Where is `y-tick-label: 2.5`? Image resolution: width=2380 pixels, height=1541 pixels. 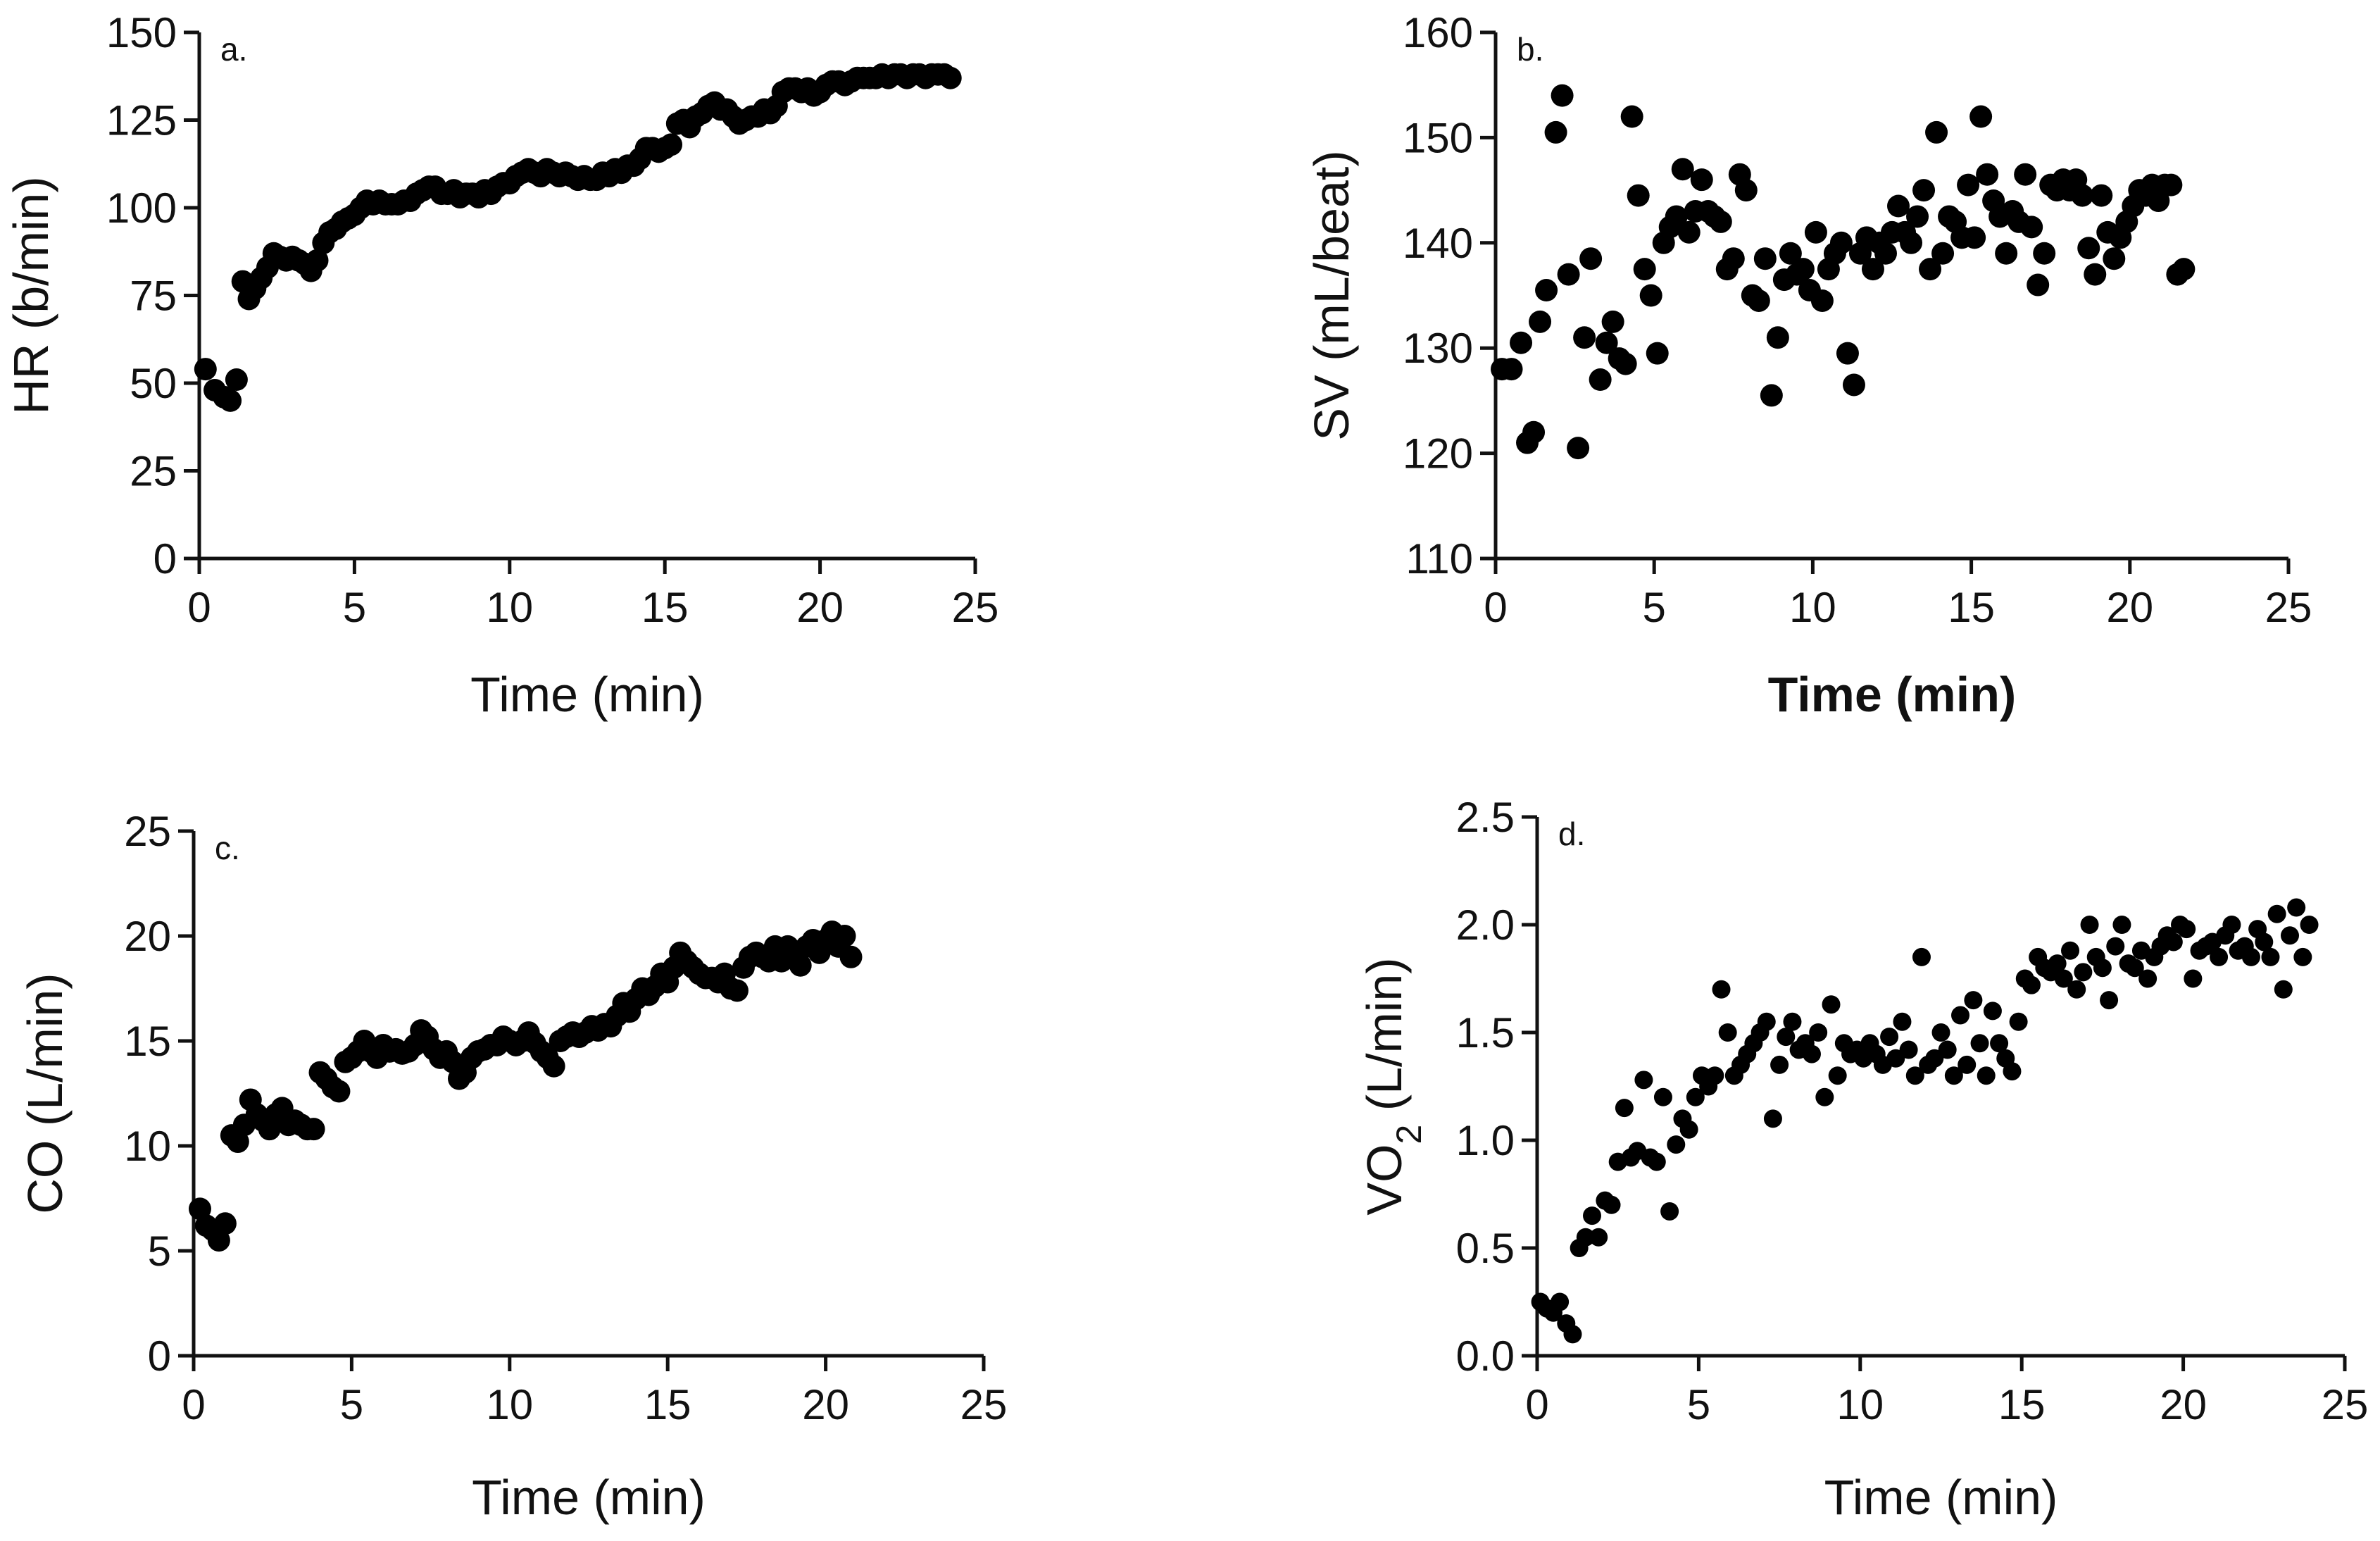
y-tick-label: 2.5 is located at coordinates (1486, 817).